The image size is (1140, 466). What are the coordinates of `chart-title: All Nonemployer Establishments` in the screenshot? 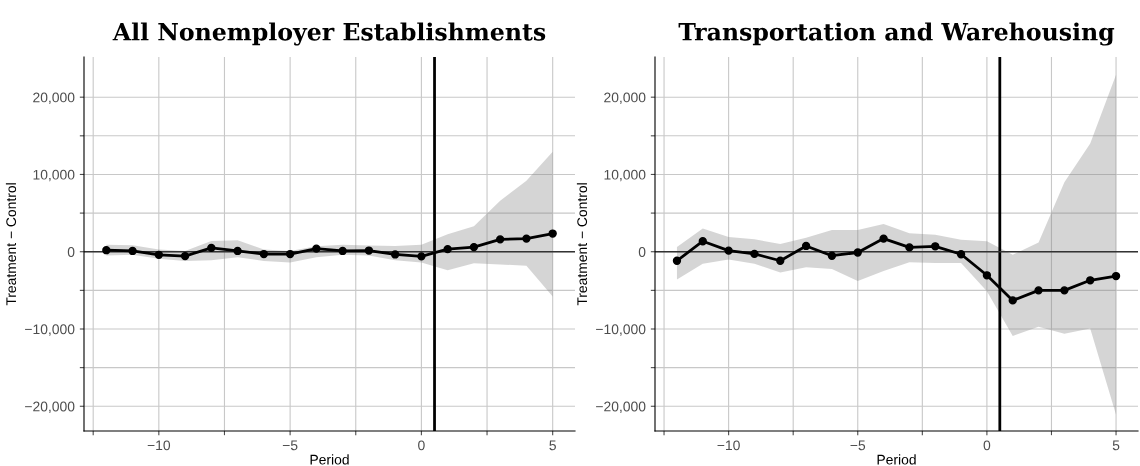 It's located at (329, 34).